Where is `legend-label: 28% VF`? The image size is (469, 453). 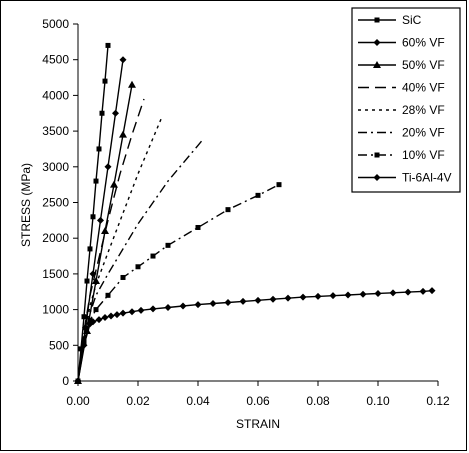
legend-label: 28% VF is located at coordinates (423, 110).